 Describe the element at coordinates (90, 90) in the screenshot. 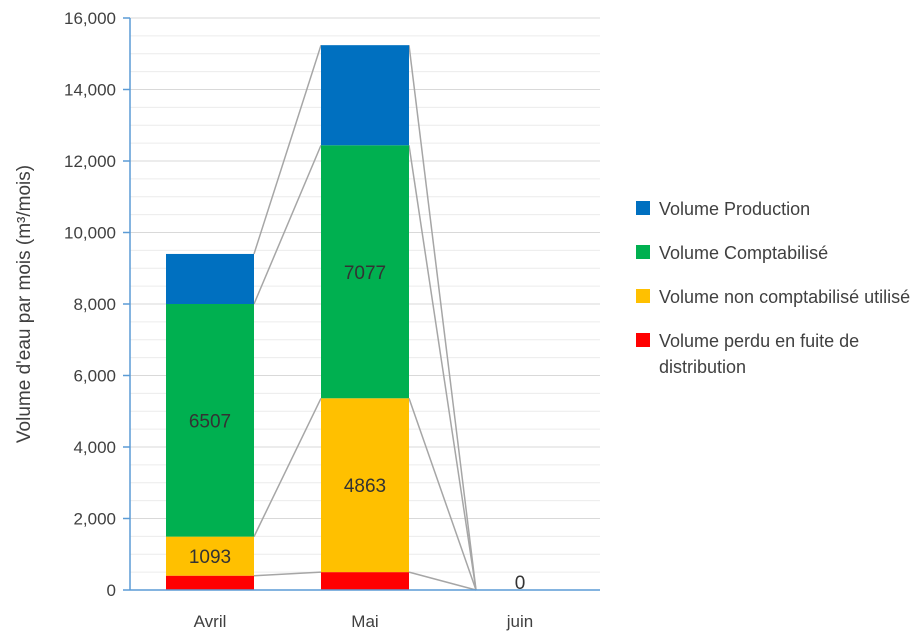

I see `y-tick-label: 14,000` at that location.